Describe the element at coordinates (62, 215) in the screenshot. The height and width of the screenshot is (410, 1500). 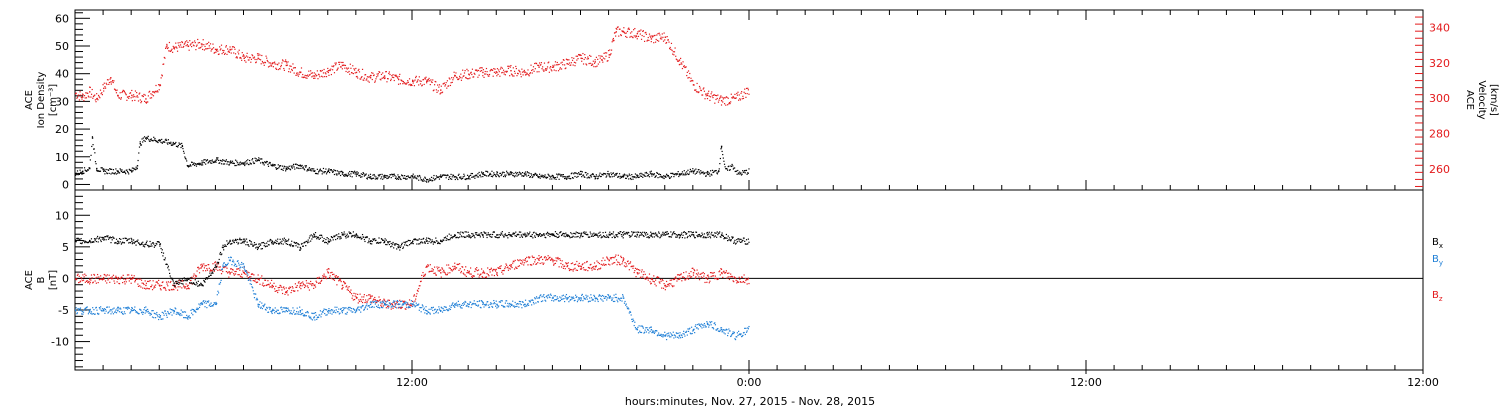
I see `y-tick-label-b: 10` at that location.